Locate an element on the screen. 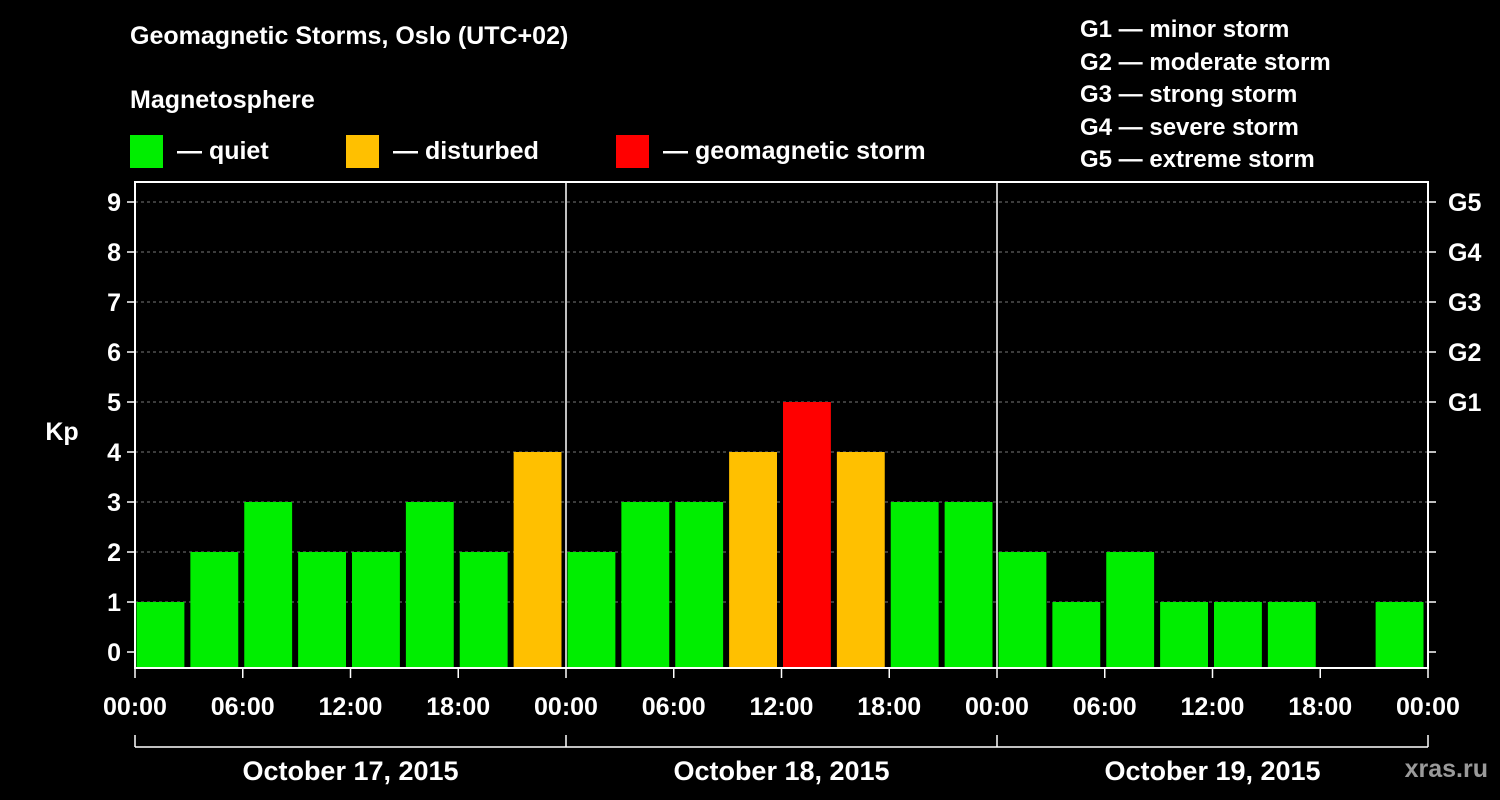 This screenshot has width=1500, height=800. y-tick-label: 6 is located at coordinates (114, 353).